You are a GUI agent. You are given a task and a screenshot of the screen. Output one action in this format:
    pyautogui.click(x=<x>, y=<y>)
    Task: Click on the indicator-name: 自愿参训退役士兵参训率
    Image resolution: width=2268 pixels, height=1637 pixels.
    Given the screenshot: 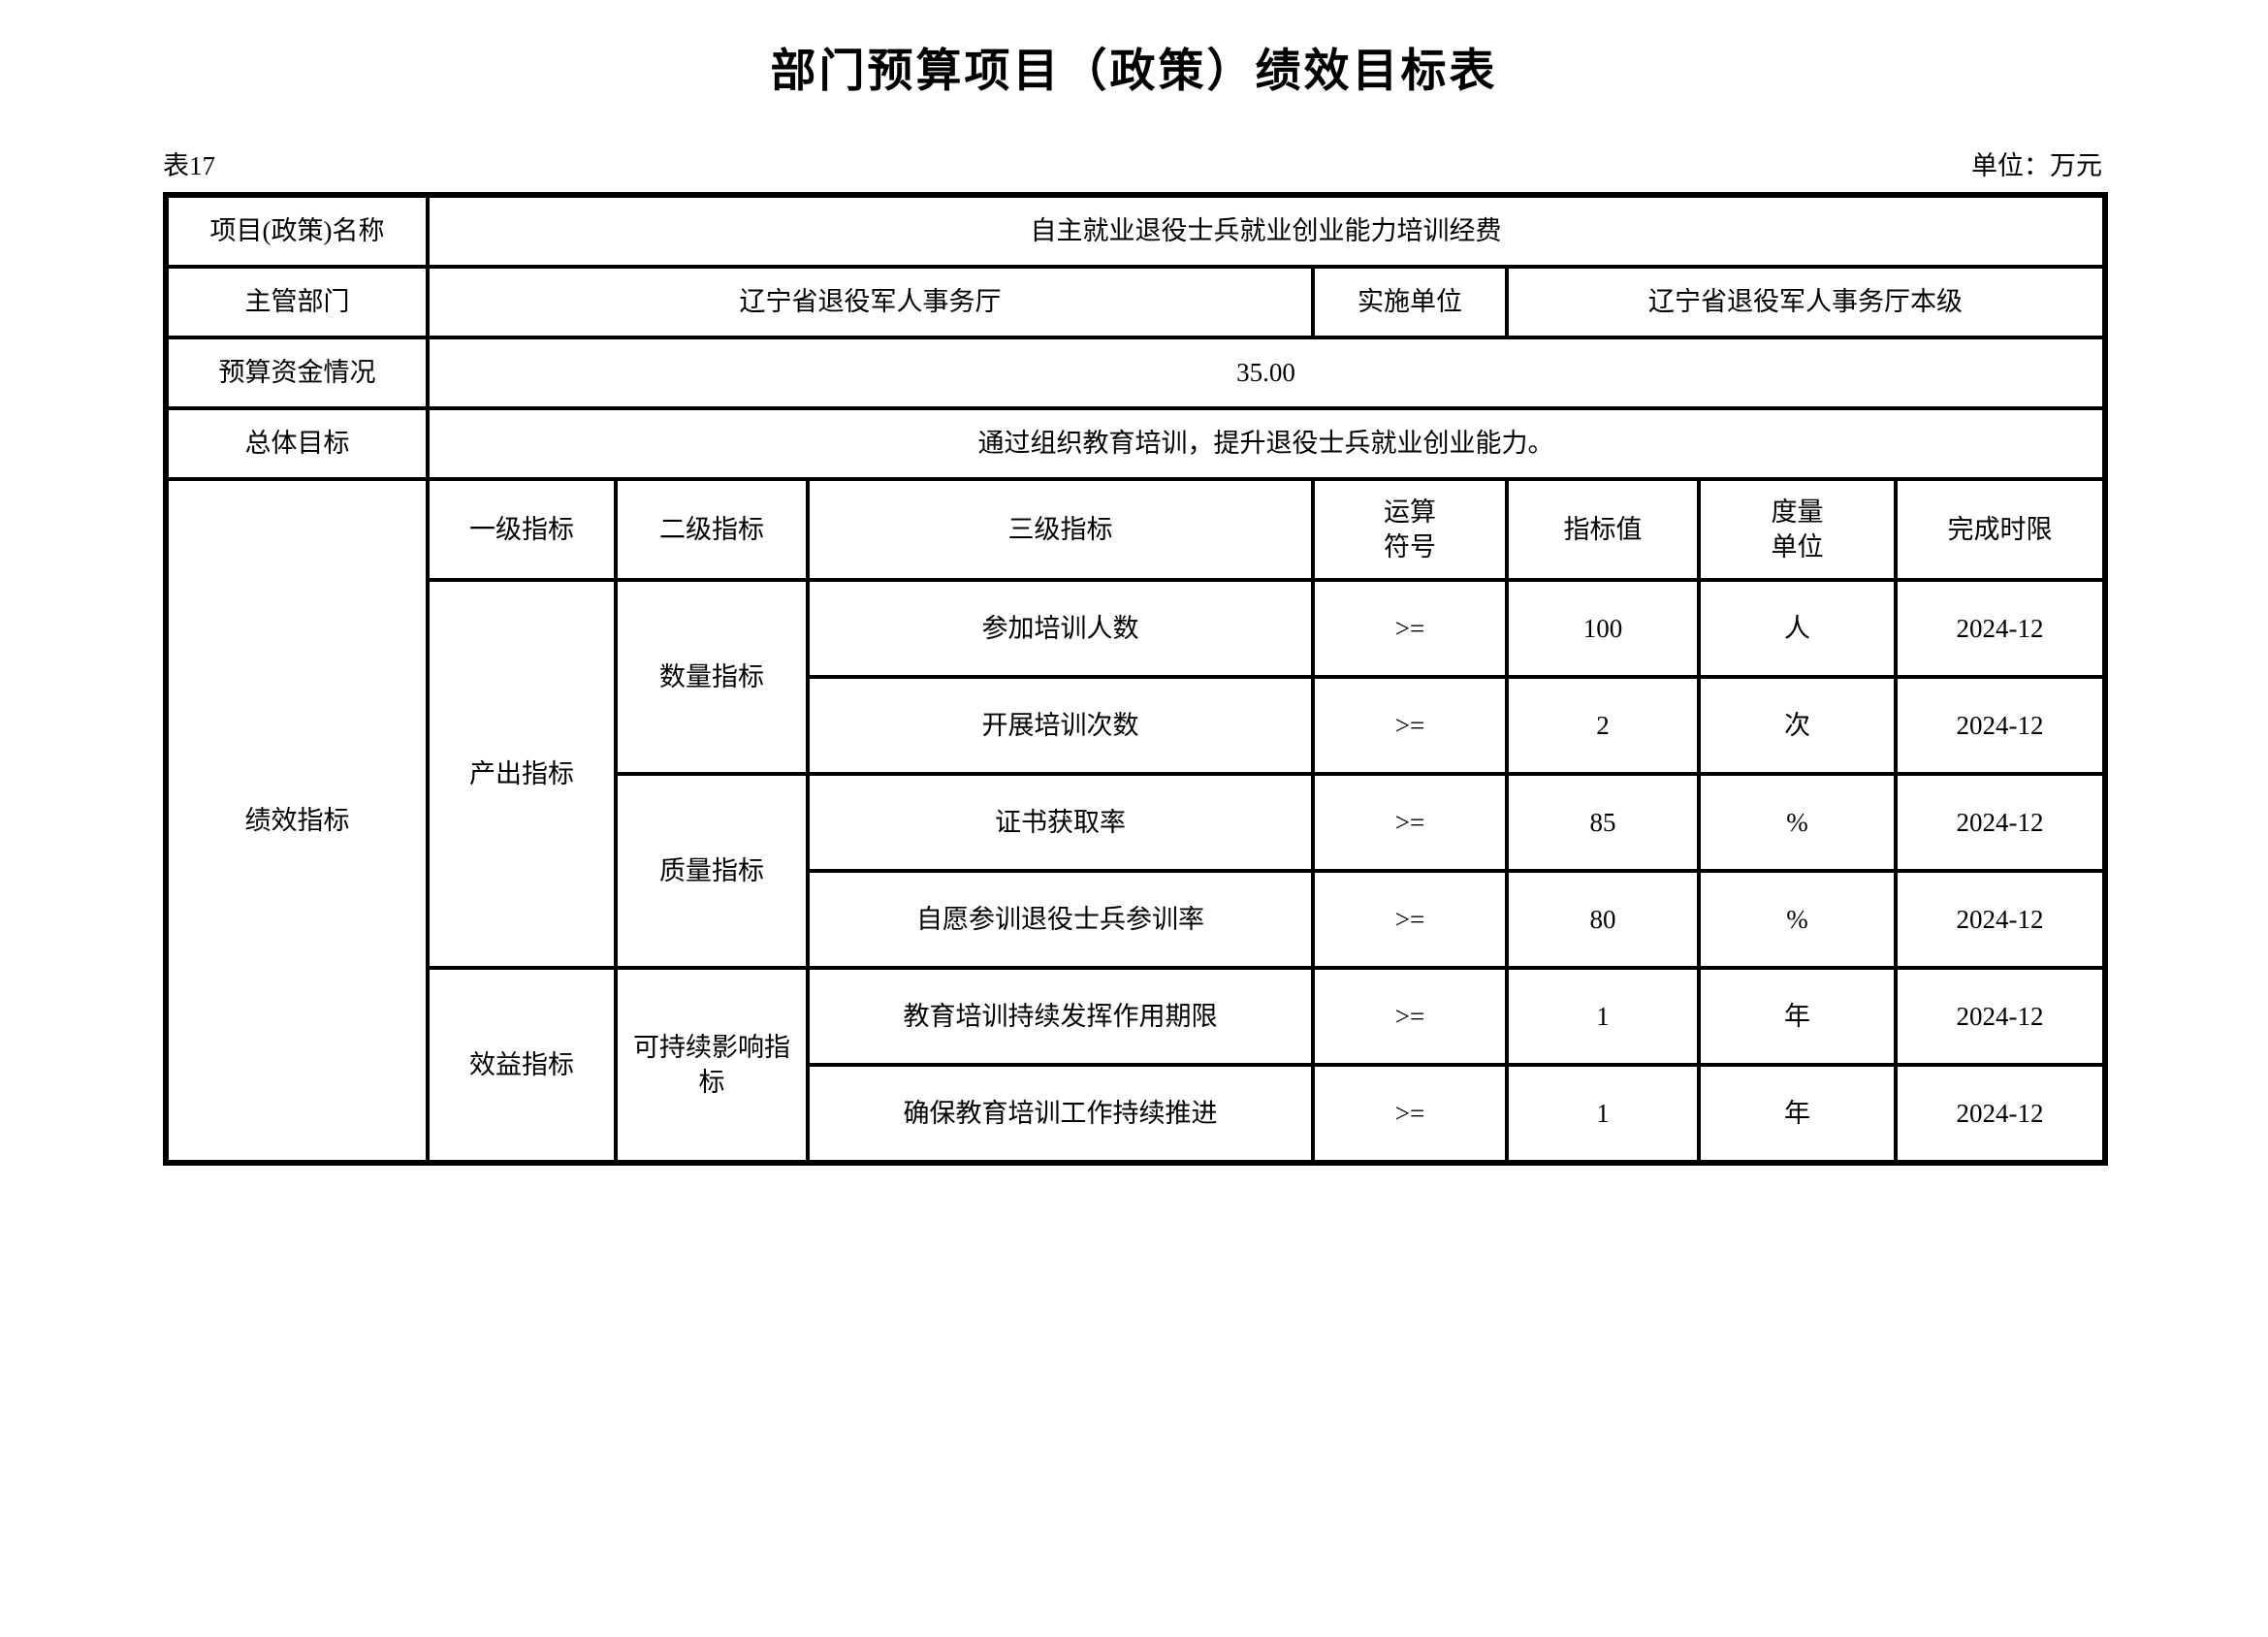 What is the action you would take?
    pyautogui.click(x=1060, y=919)
    